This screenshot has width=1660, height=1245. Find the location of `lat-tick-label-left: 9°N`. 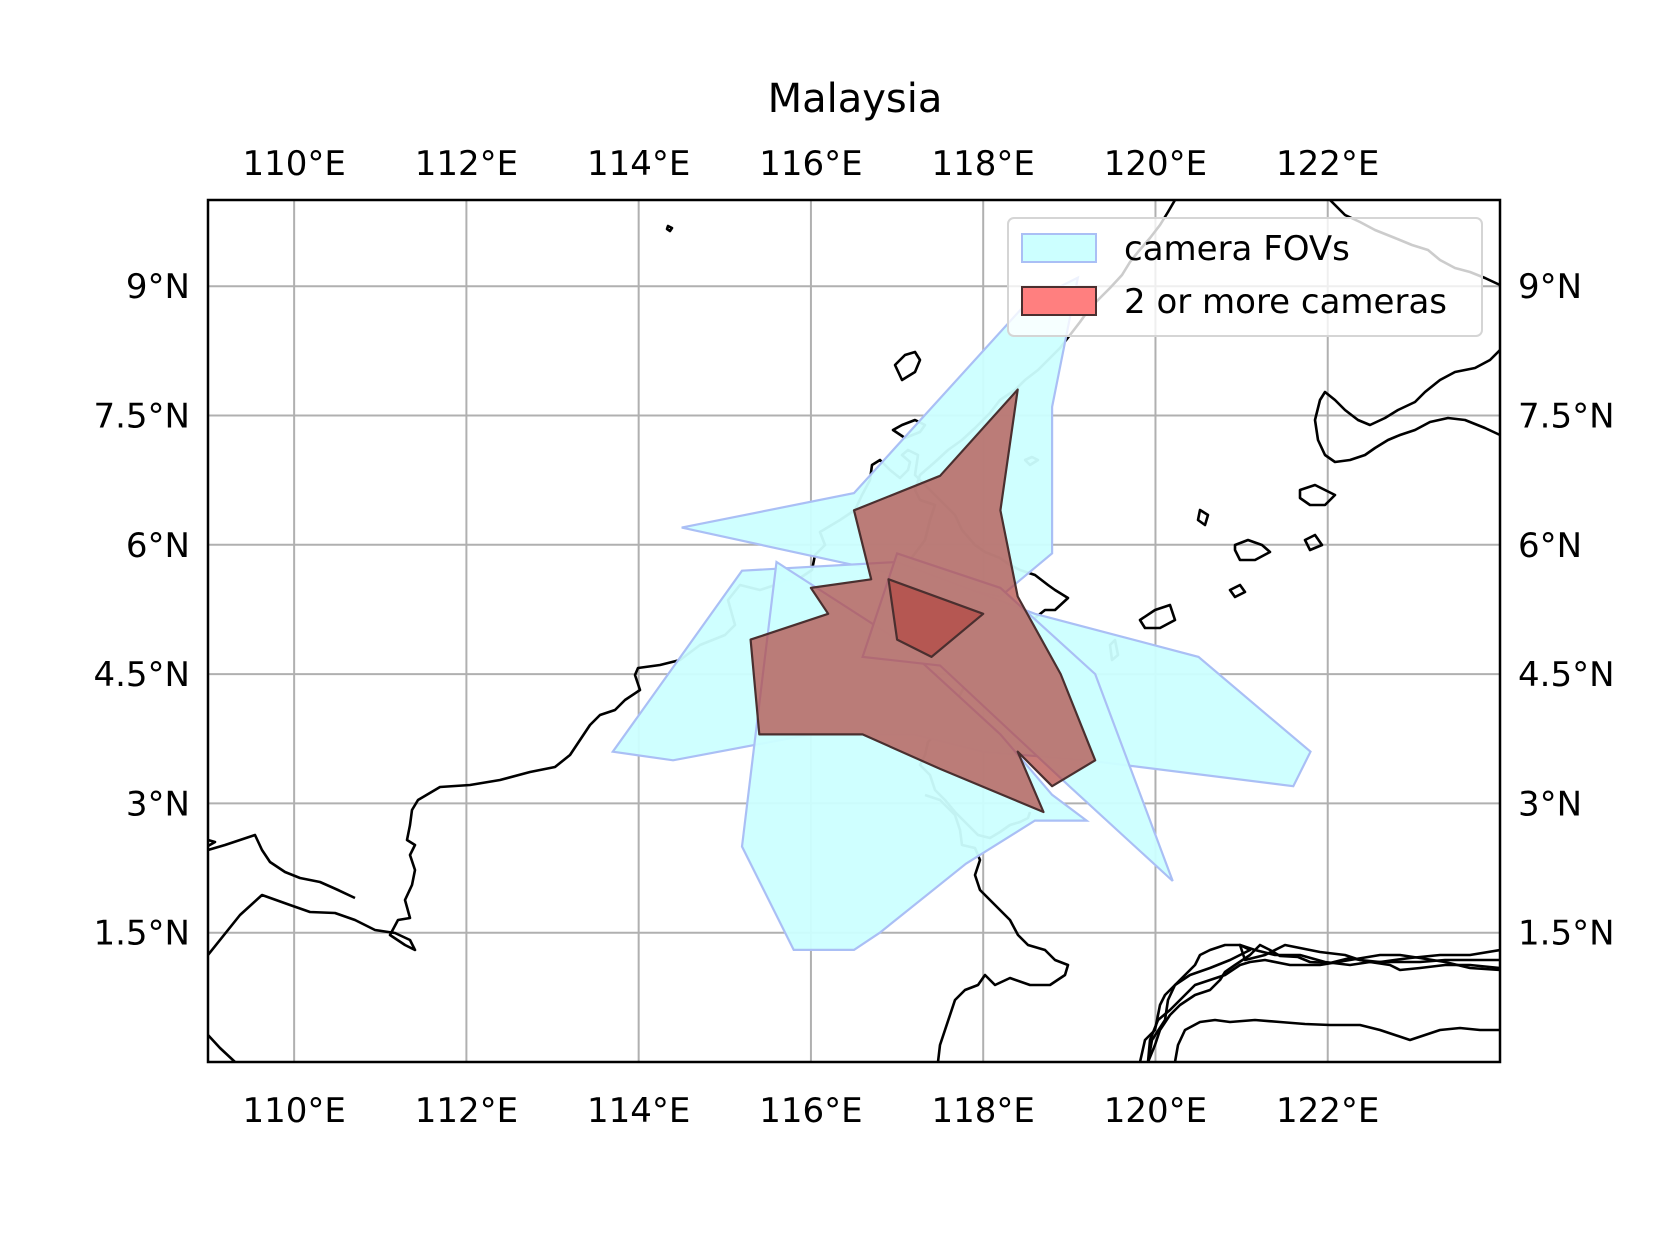

lat-tick-label-left: 9°N is located at coordinates (158, 287).